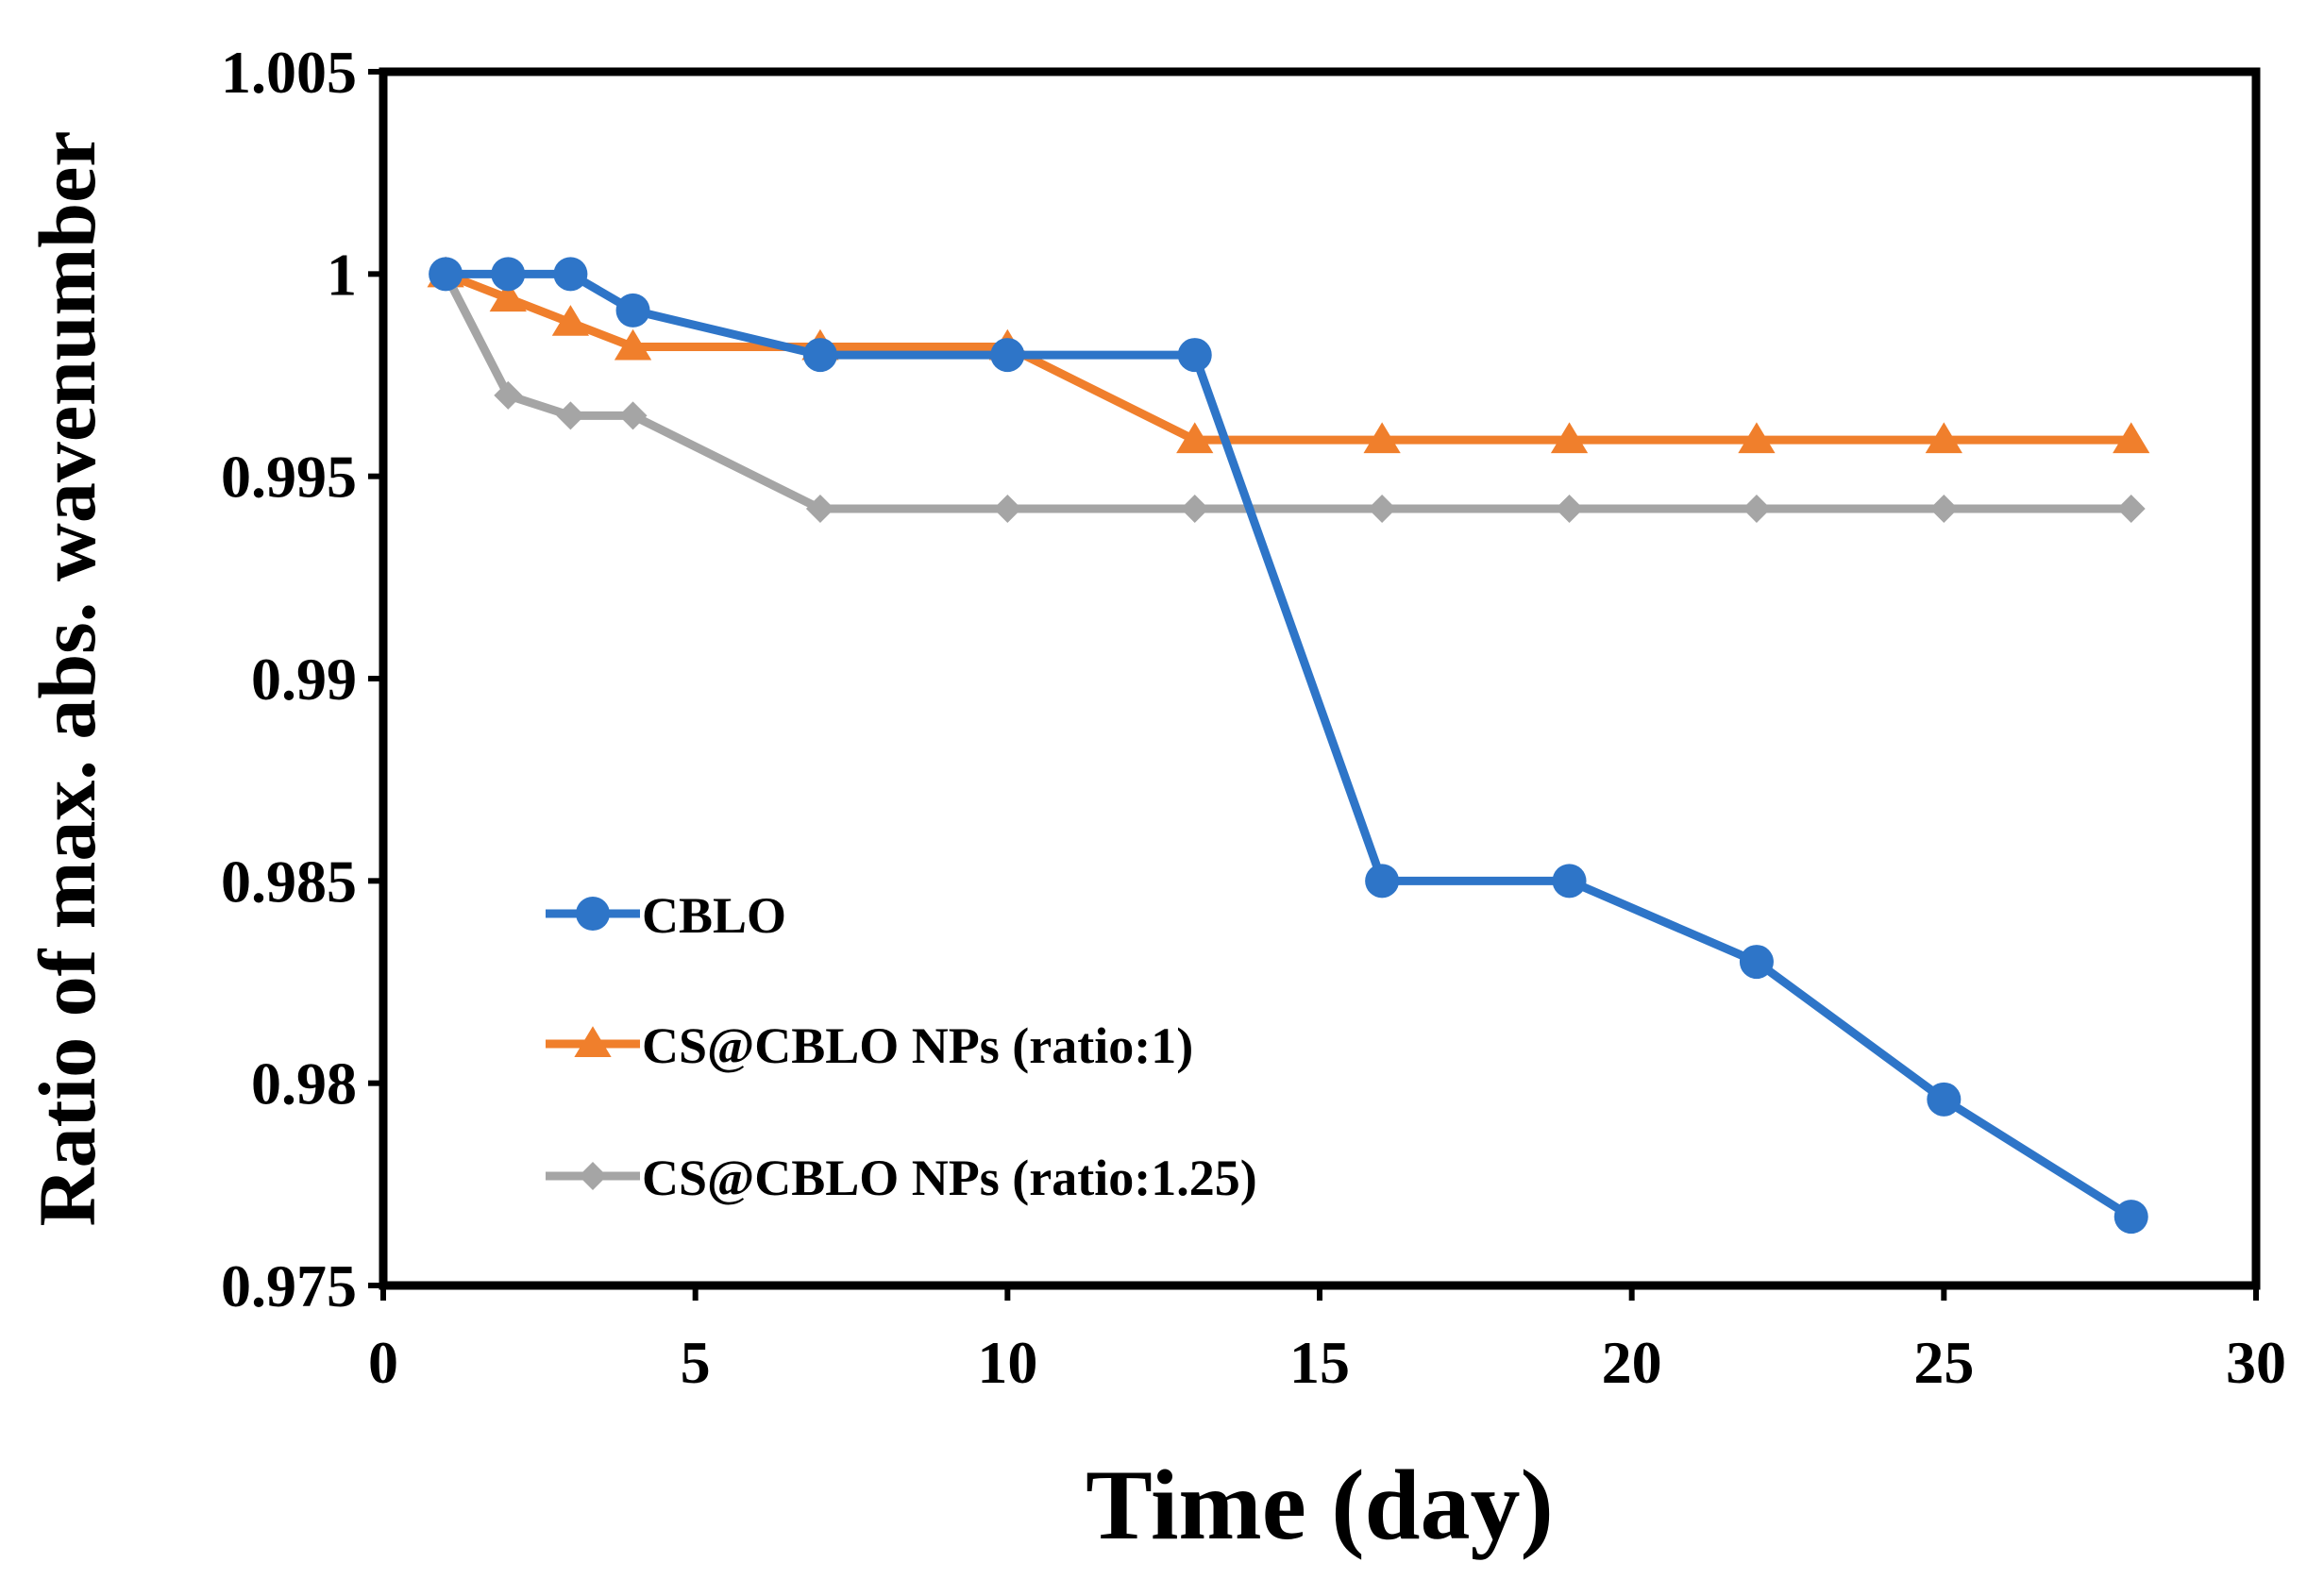 The image size is (2307, 1596). I want to click on x-axis-ticks: 0 5 10 15 20 25 30, so click(1327, 1340).